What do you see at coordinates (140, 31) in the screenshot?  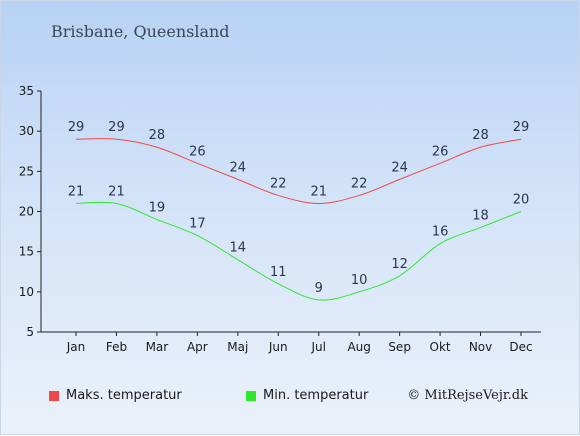 I see `chart-title: Brisbane, Queensland` at bounding box center [140, 31].